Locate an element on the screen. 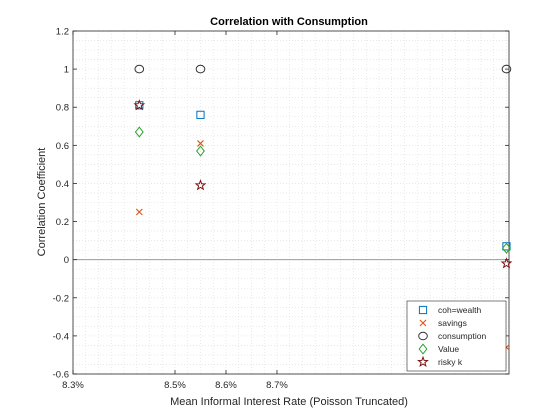 This screenshot has height=420, width=560. x-tick-label: 8.6% is located at coordinates (226, 385).